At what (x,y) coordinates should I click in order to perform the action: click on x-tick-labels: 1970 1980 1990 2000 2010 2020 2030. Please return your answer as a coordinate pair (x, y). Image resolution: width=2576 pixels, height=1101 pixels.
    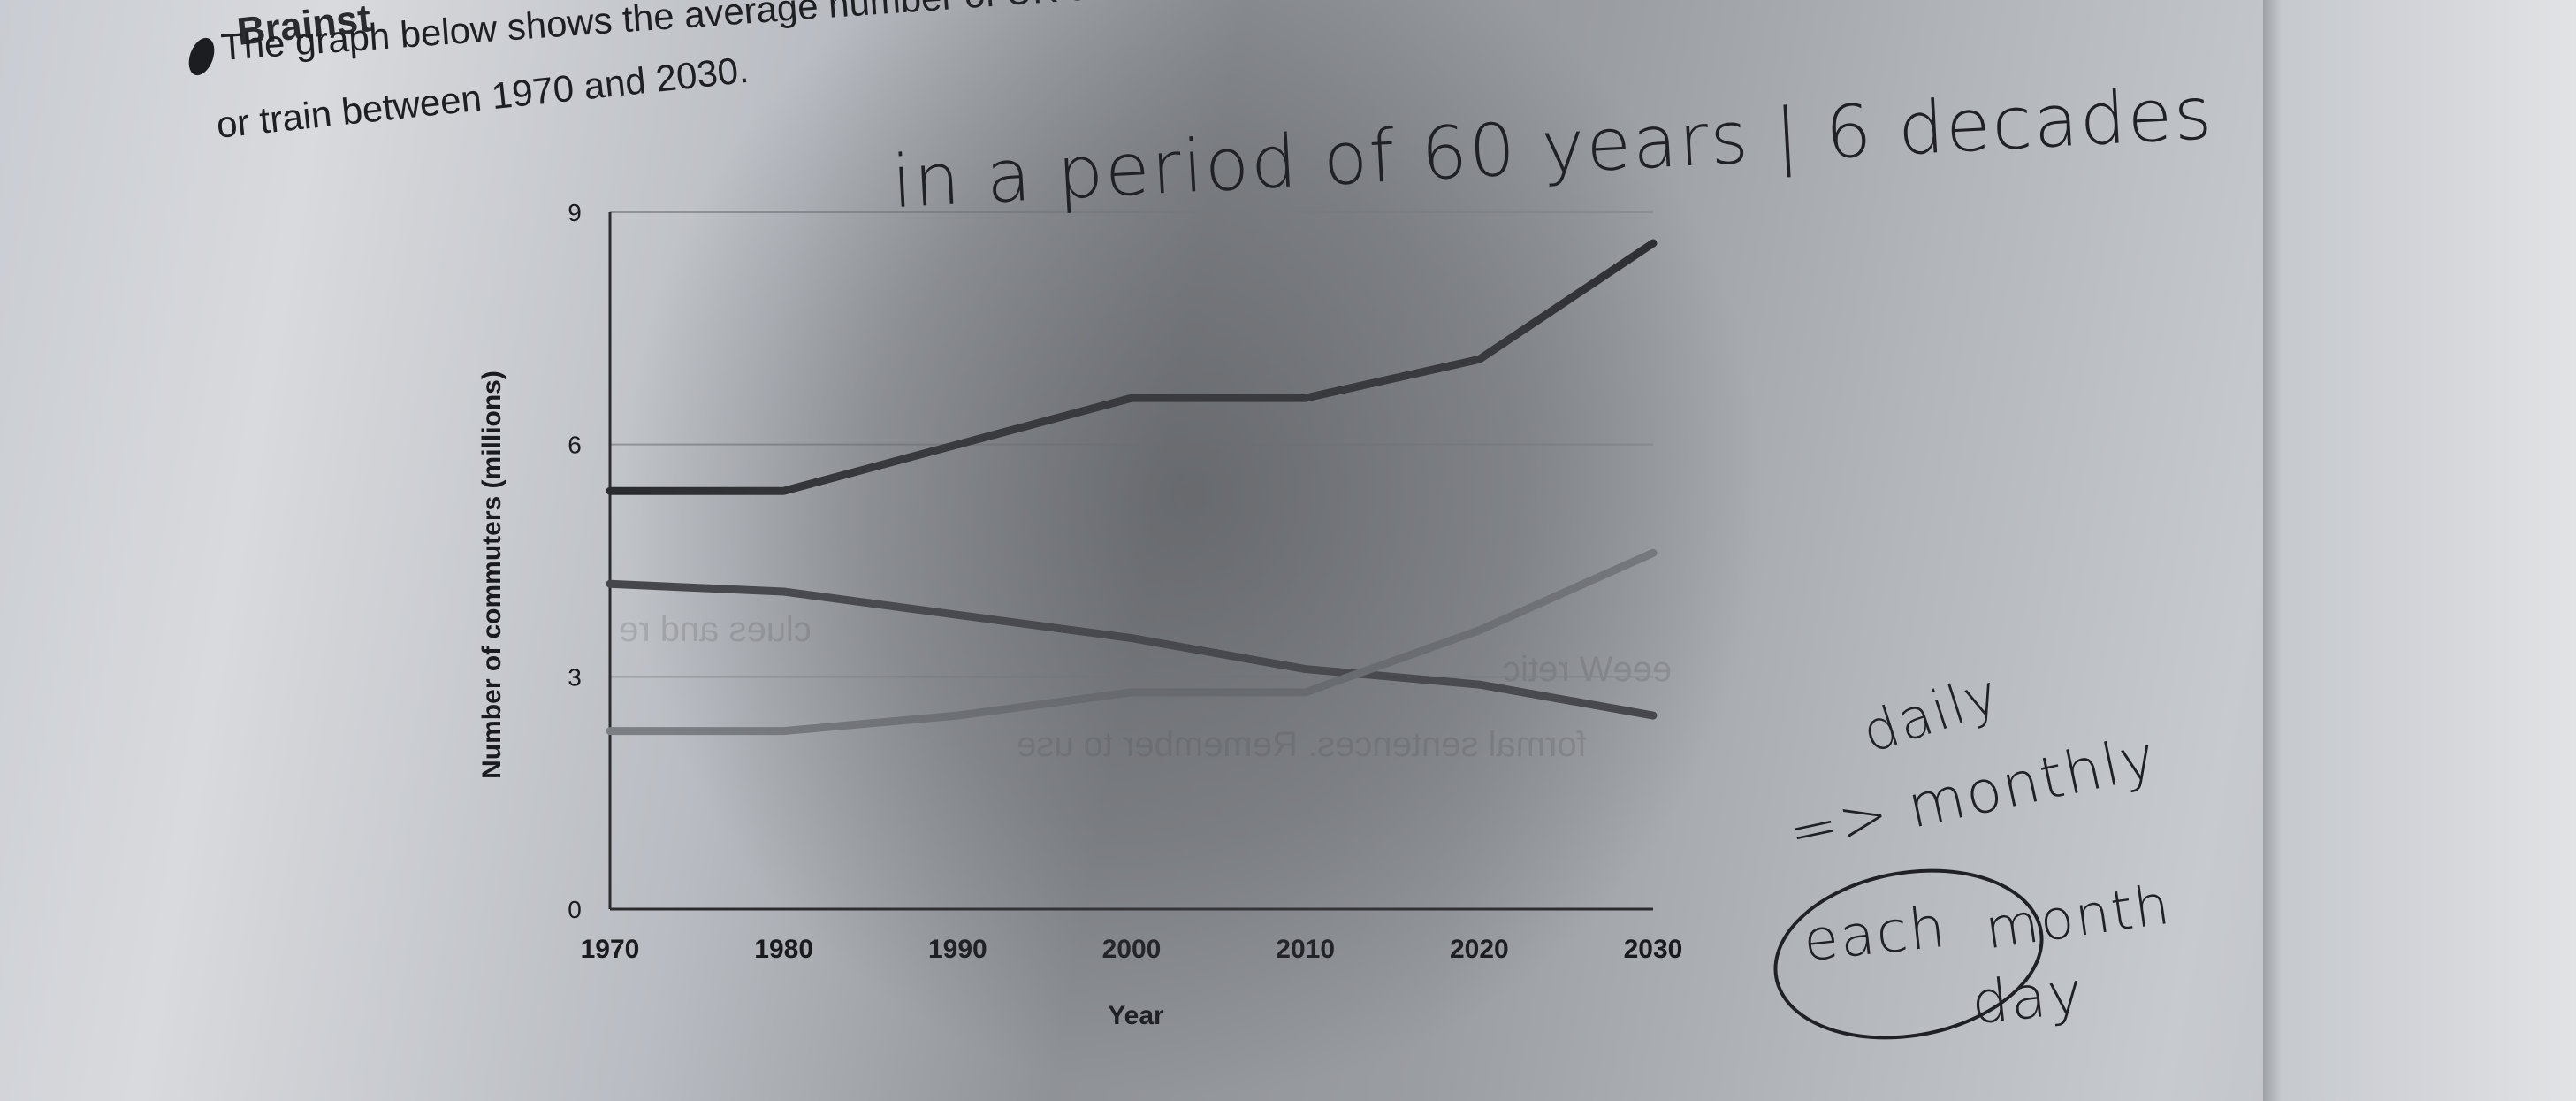
    Looking at the image, I should click on (1132, 949).